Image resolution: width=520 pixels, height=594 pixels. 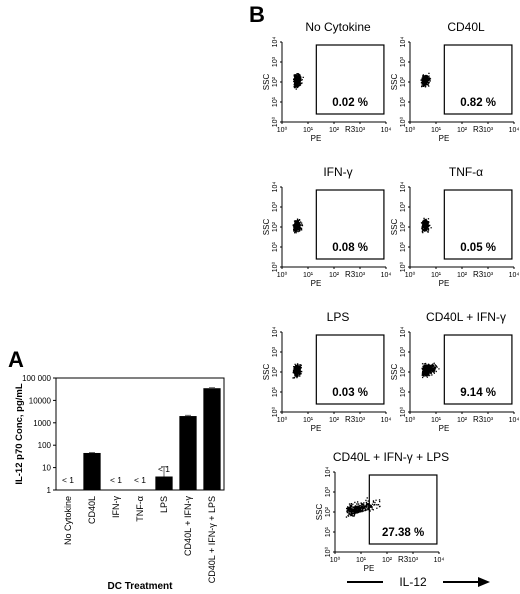 What do you see at coordinates (338, 317) in the screenshot?
I see `panel-title: LPS` at bounding box center [338, 317].